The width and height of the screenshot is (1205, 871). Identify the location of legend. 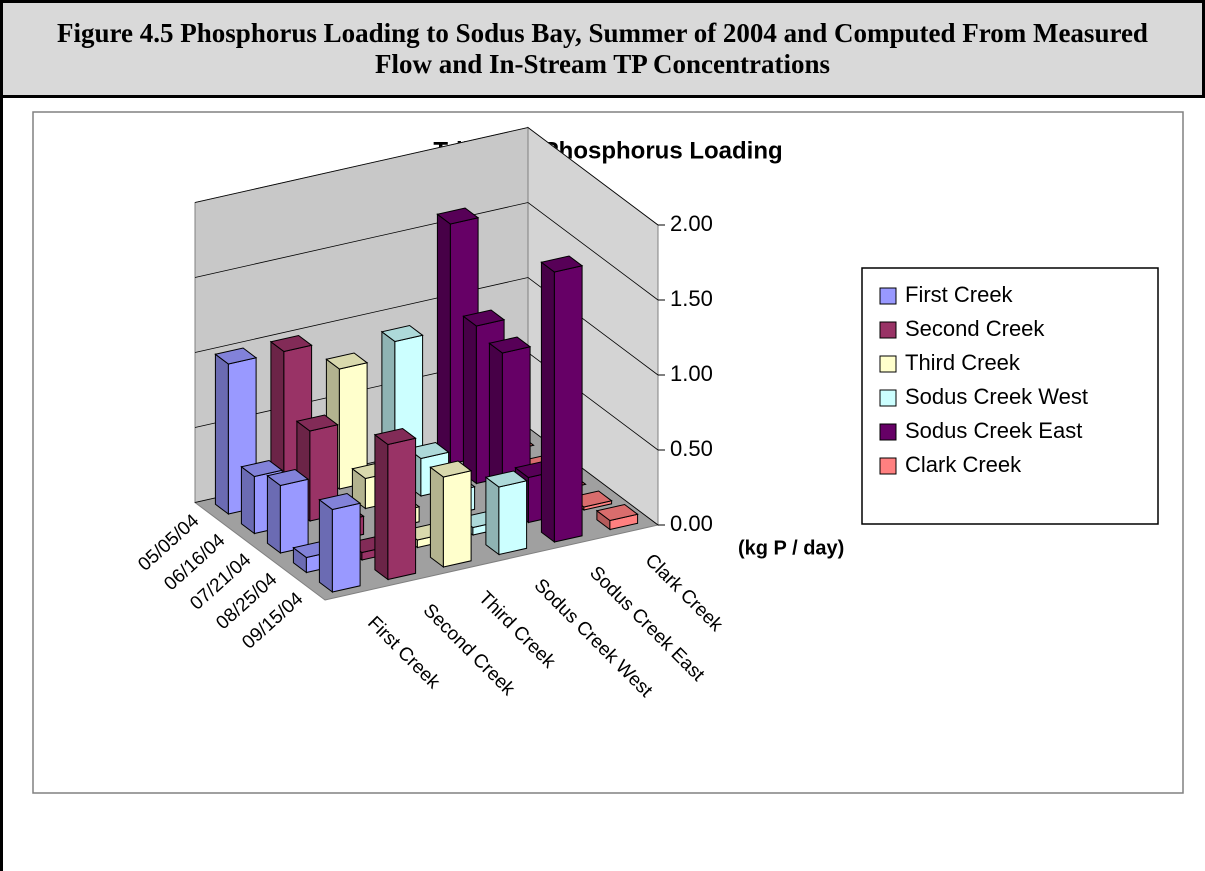
(1010, 396).